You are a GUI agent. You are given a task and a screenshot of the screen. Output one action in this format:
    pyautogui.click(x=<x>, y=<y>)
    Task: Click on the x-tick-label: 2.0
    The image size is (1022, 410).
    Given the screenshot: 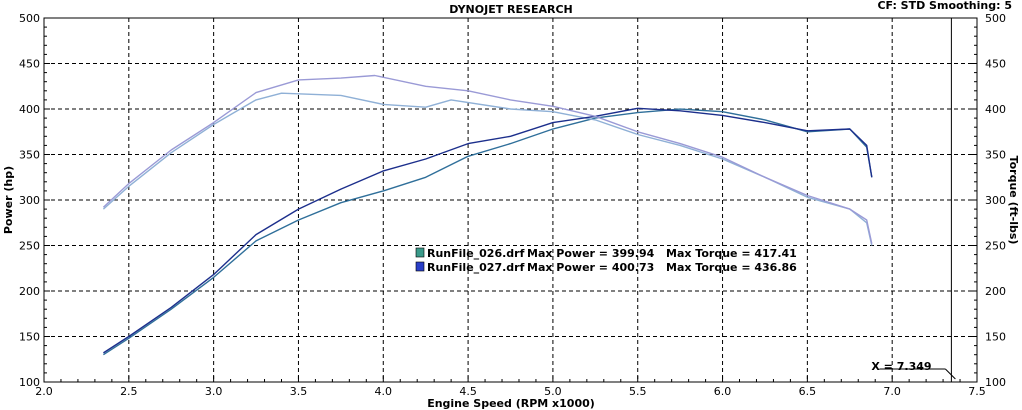 What is the action you would take?
    pyautogui.click(x=44, y=391)
    